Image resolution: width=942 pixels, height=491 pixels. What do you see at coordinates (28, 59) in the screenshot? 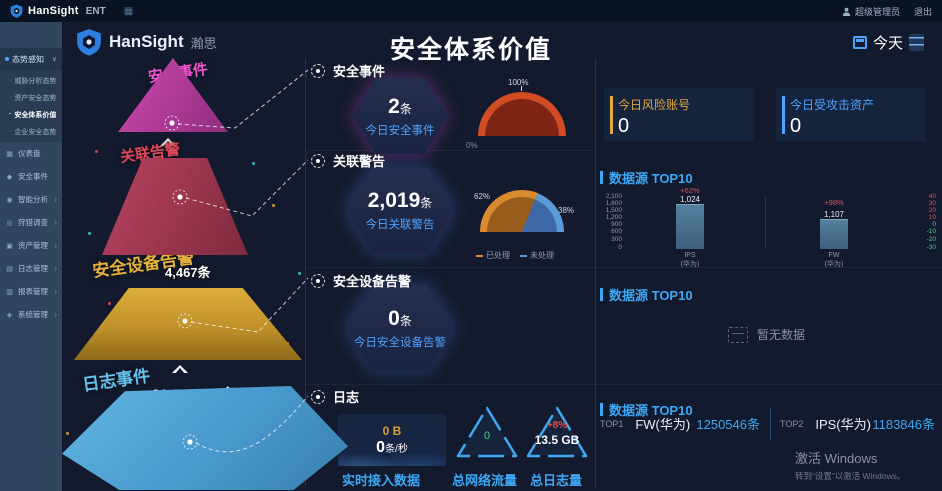
I see `sidebar-parent-label: 态势感知` at bounding box center [28, 59].